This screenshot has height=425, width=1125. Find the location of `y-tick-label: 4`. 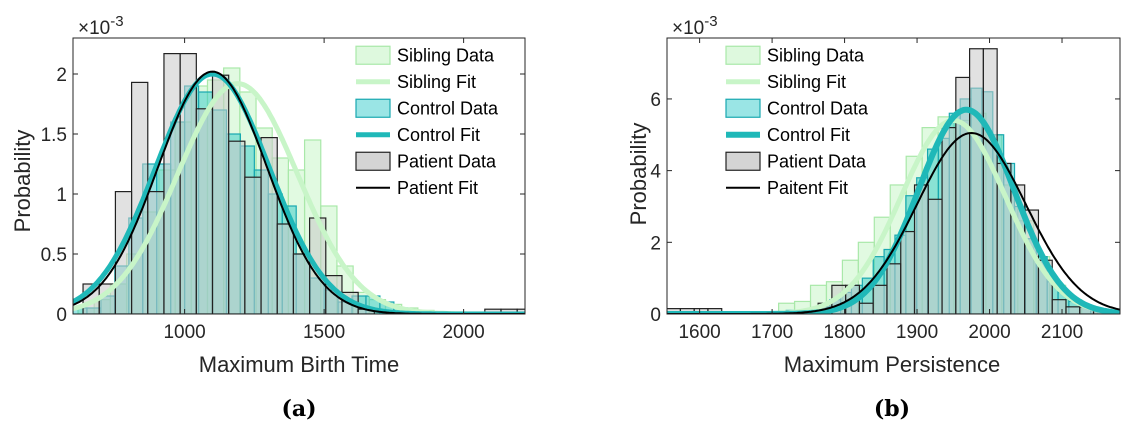

y-tick-label: 4 is located at coordinates (655, 172).